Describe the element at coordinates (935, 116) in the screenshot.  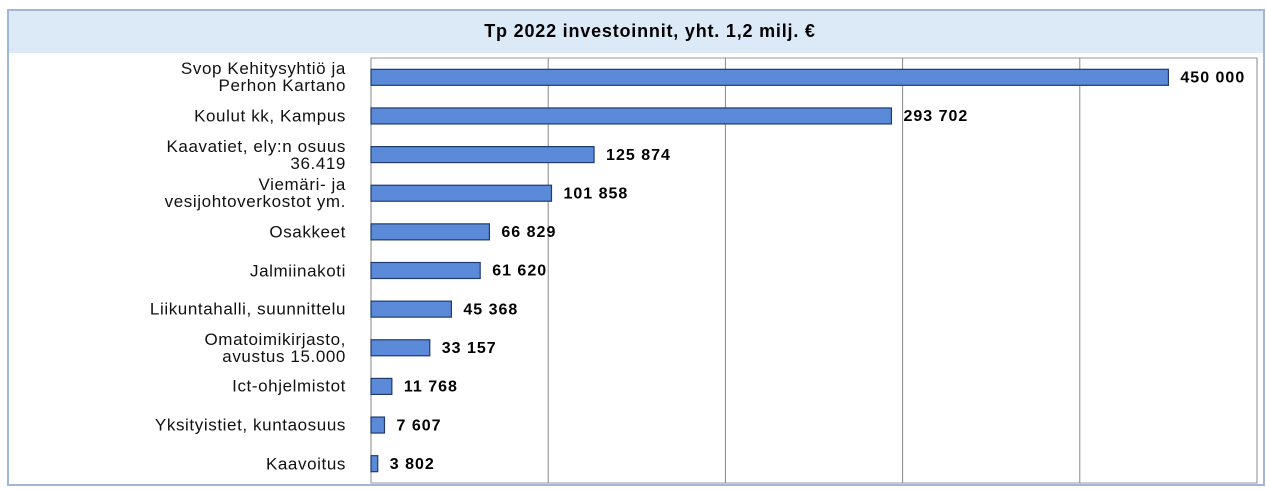
I see `value-label: 293 702` at that location.